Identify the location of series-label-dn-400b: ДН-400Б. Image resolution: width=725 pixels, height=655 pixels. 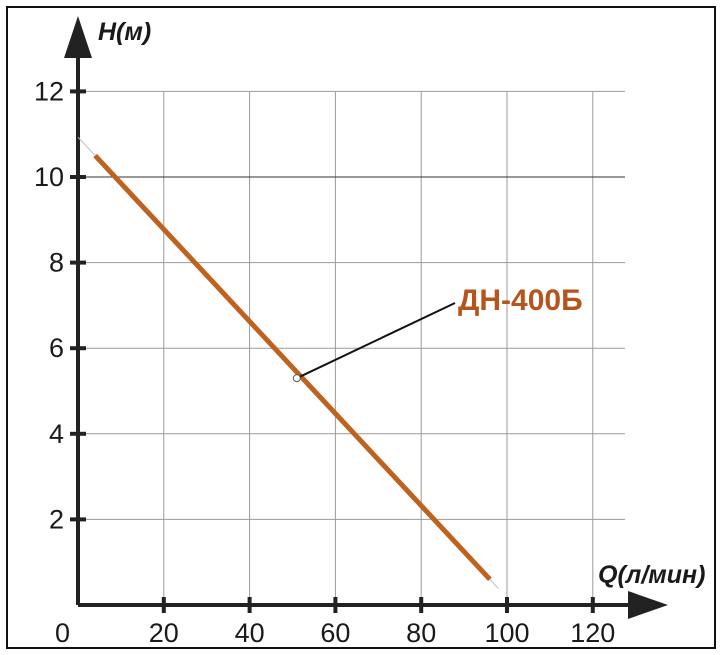
(520, 300).